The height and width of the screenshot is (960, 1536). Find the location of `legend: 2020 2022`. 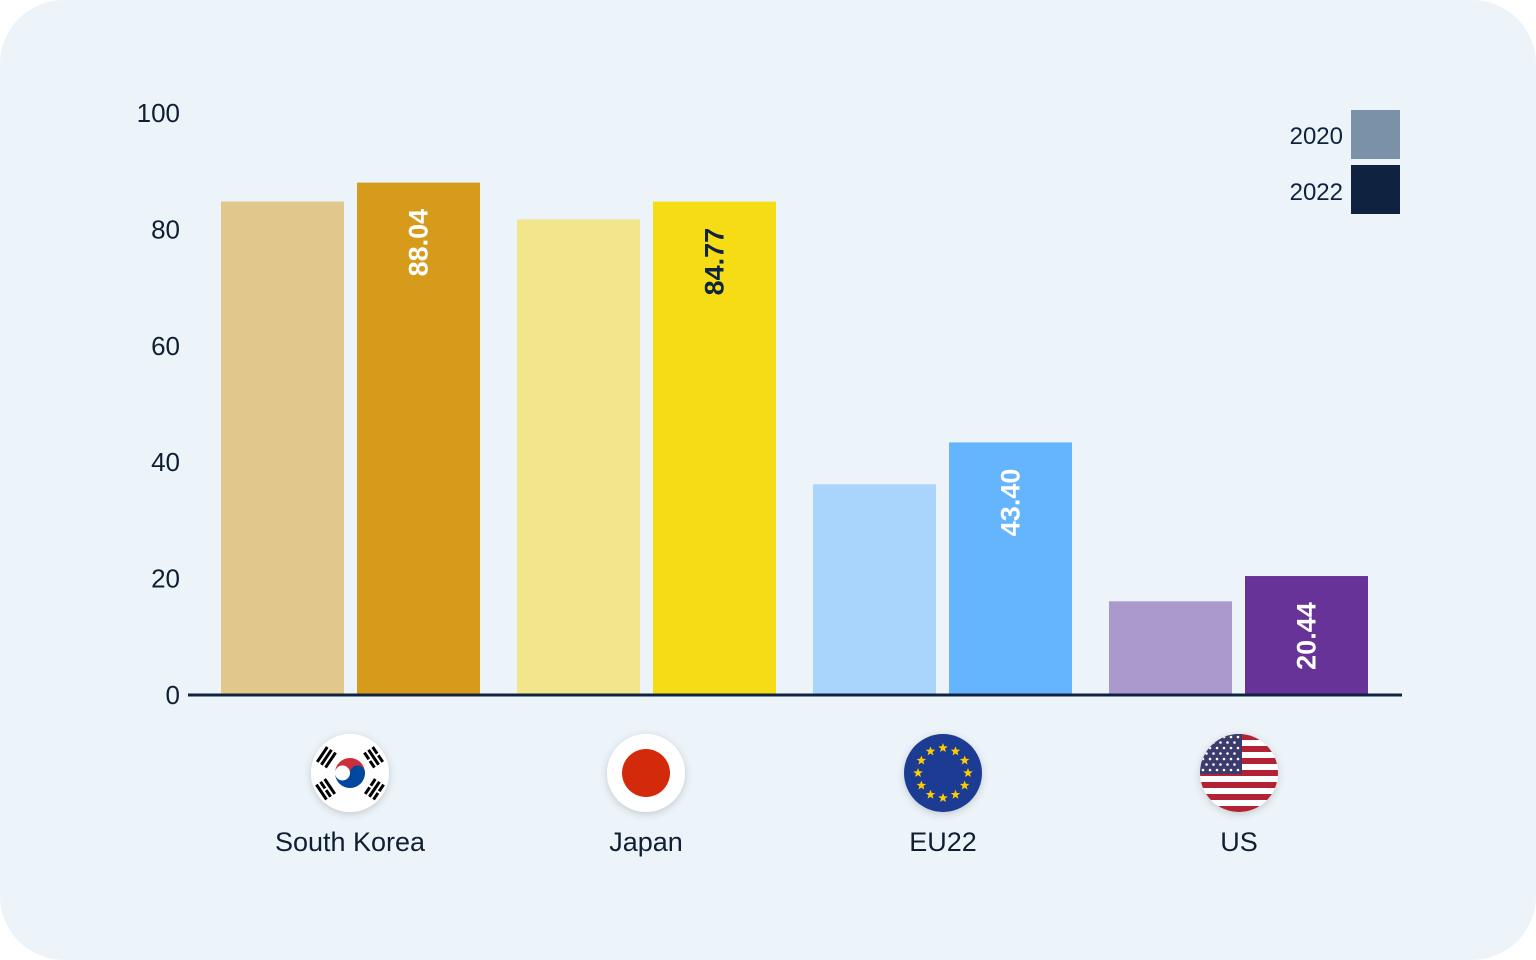

legend: 2020 2022 is located at coordinates (1345, 162).